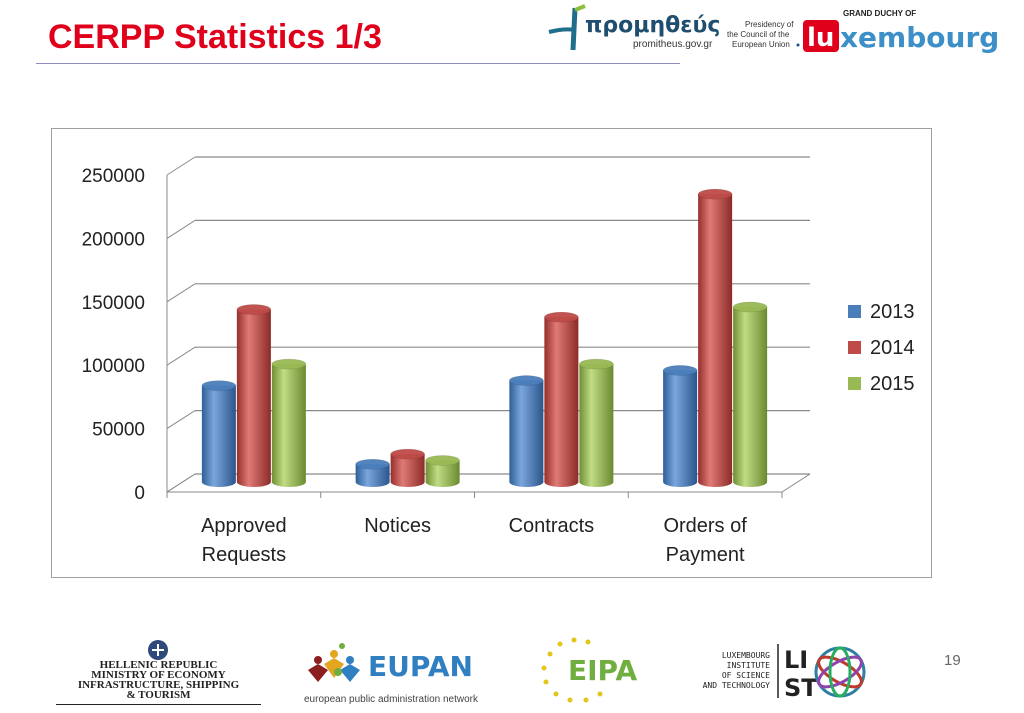 The height and width of the screenshot is (713, 1024). Describe the element at coordinates (158, 650) in the screenshot. I see `hellenic-emblem-icon` at that location.